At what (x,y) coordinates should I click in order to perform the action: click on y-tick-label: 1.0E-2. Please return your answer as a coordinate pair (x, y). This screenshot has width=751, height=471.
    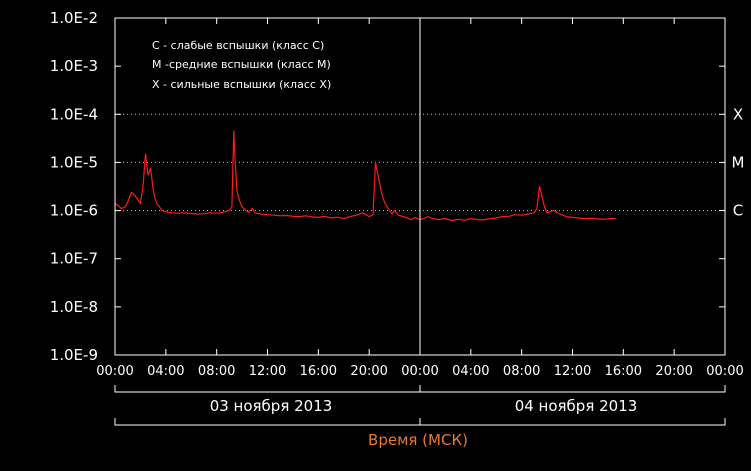
    Looking at the image, I should click on (74, 18).